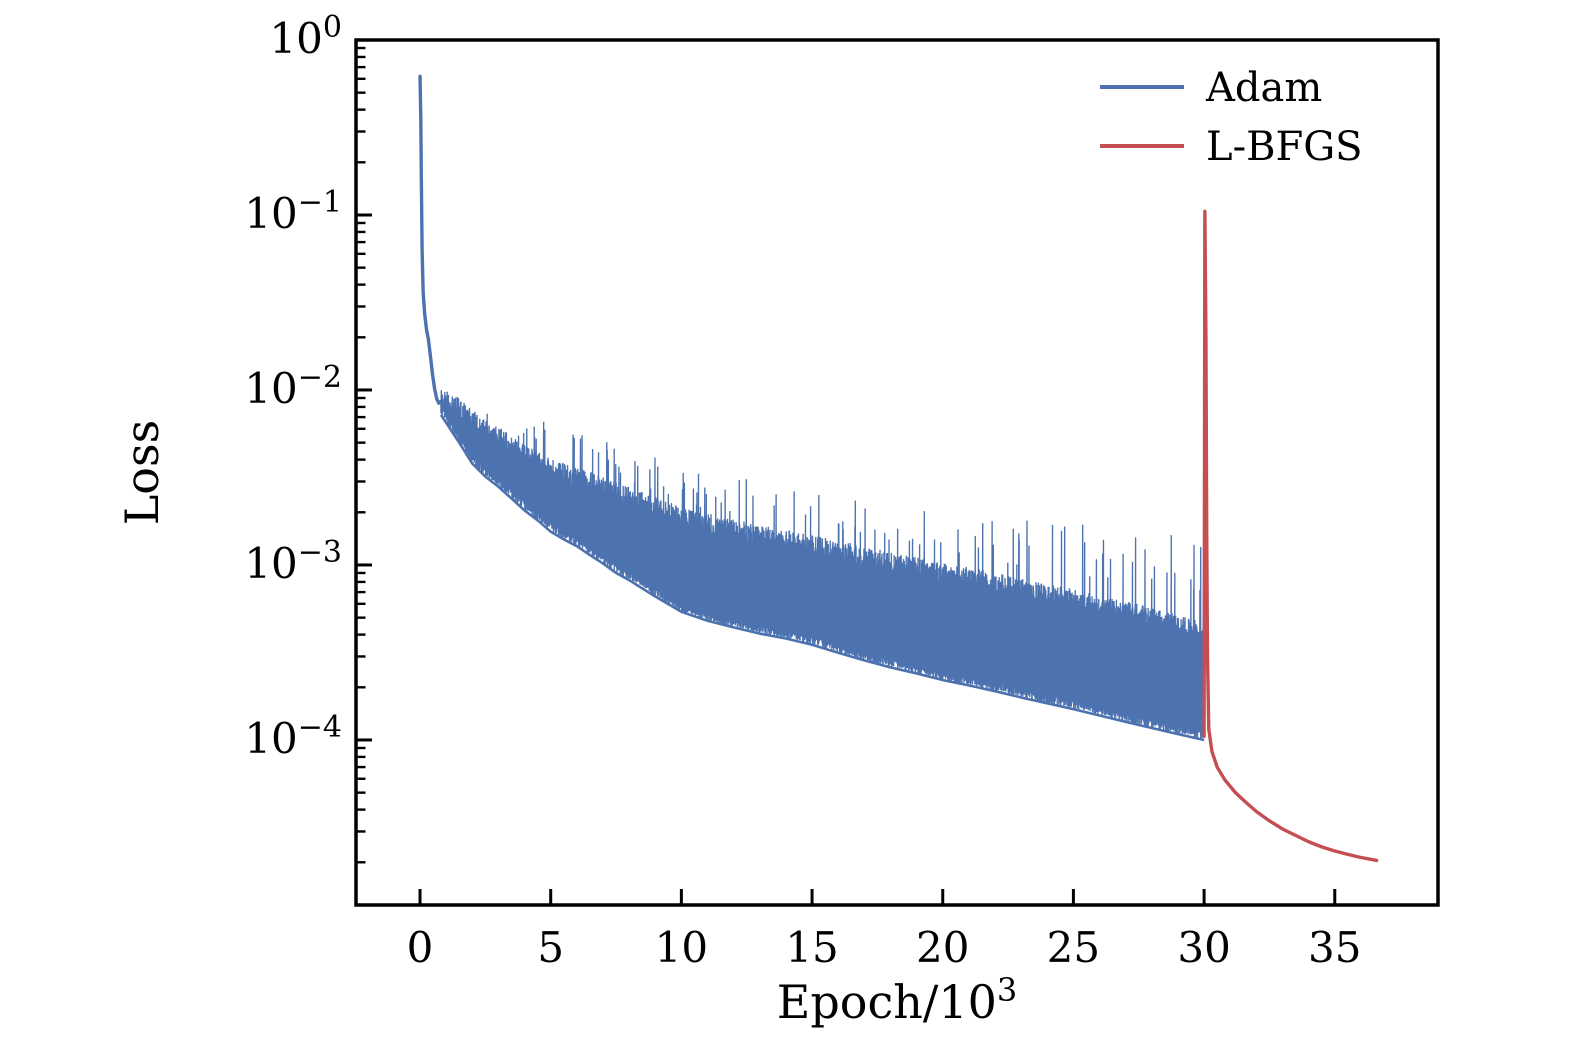 The image size is (1575, 1053). Describe the element at coordinates (305, 36) in the screenshot. I see `y-tick-label: 10⁰` at that location.